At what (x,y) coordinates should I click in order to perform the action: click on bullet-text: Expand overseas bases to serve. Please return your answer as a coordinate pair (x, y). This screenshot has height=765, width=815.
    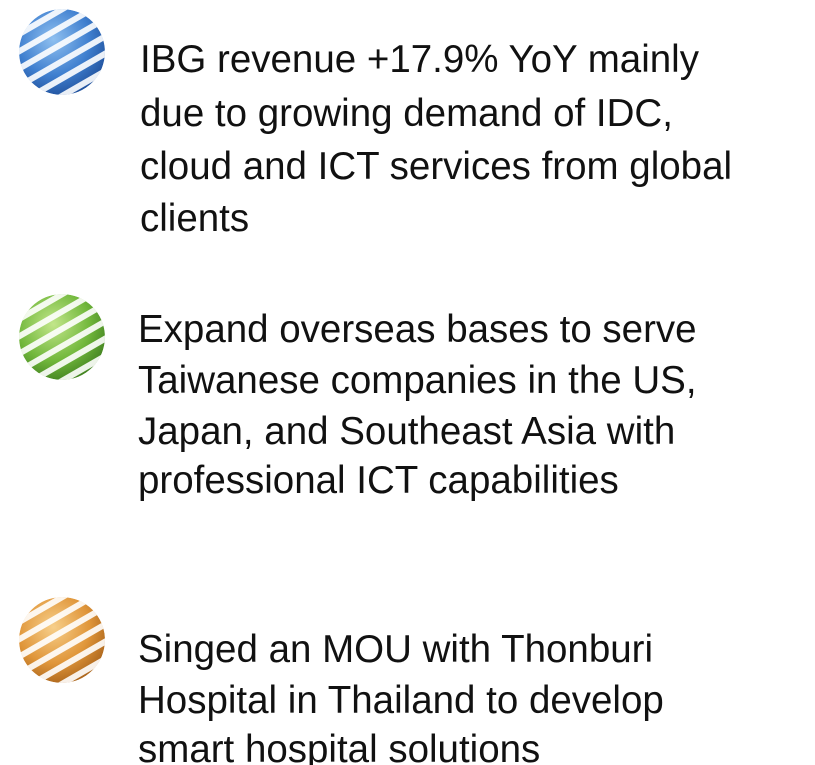
    Looking at the image, I should click on (417, 329).